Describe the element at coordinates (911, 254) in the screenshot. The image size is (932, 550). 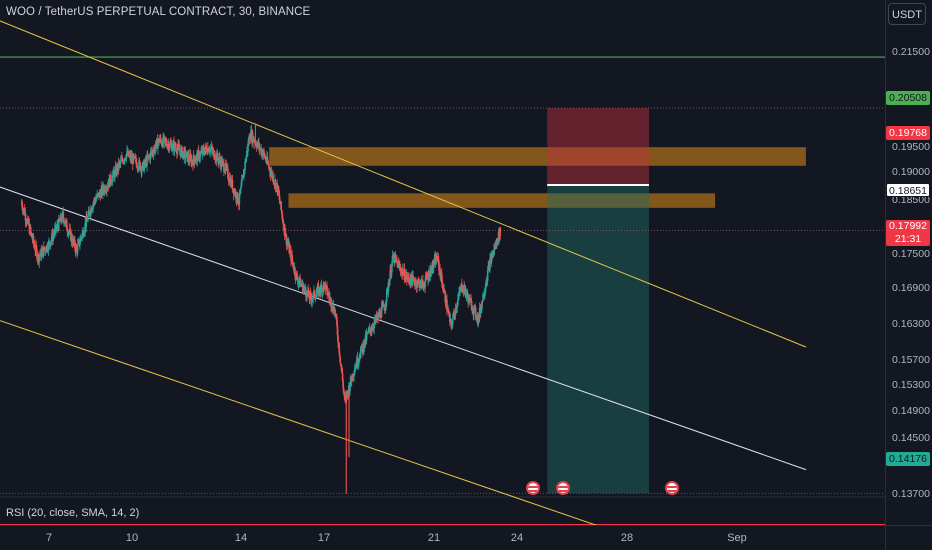
I see `price-tick: 0.17500` at that location.